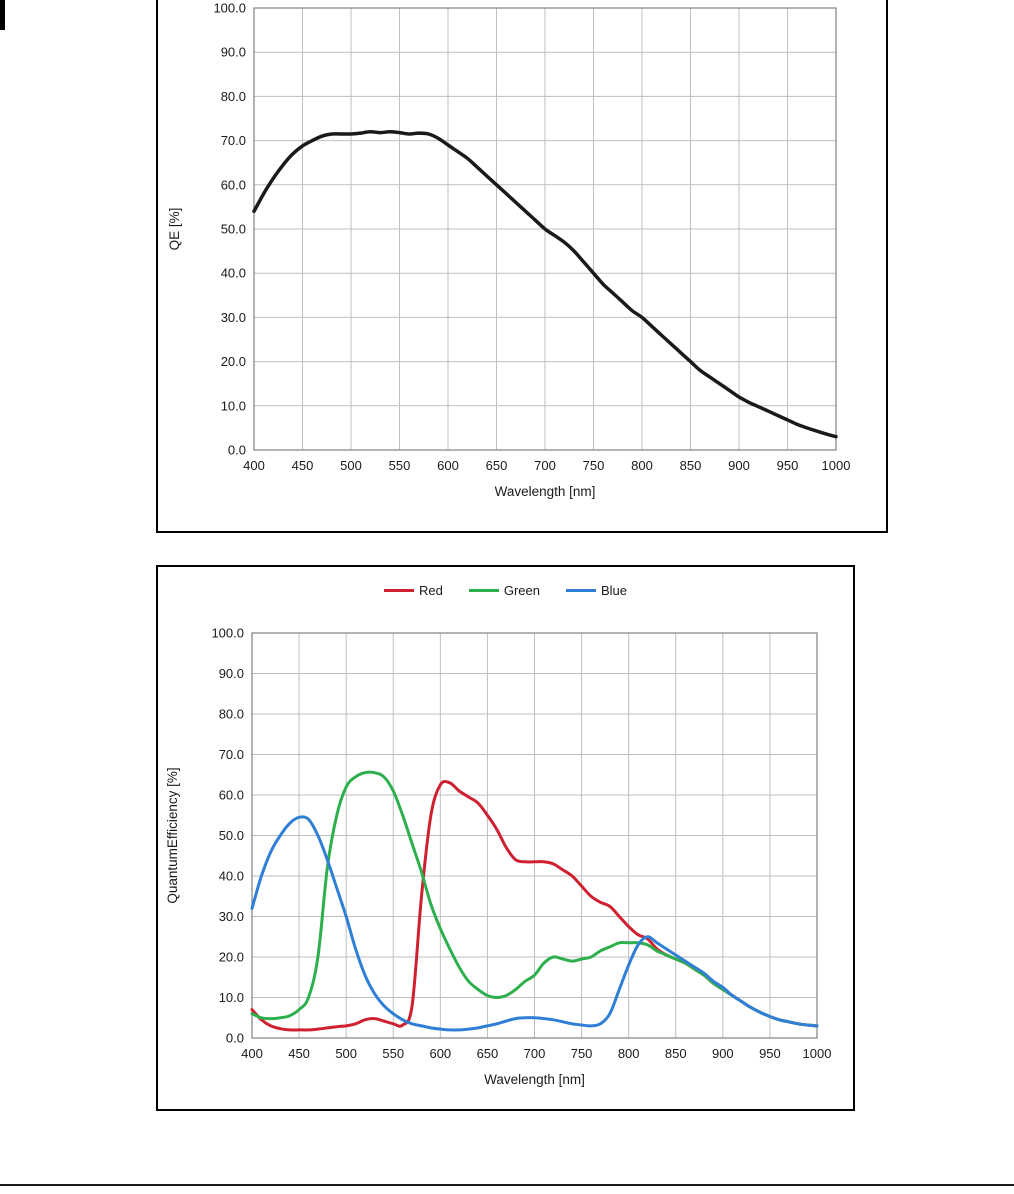  What do you see at coordinates (521, 590) in the screenshot?
I see `legend-label-green: Green` at bounding box center [521, 590].